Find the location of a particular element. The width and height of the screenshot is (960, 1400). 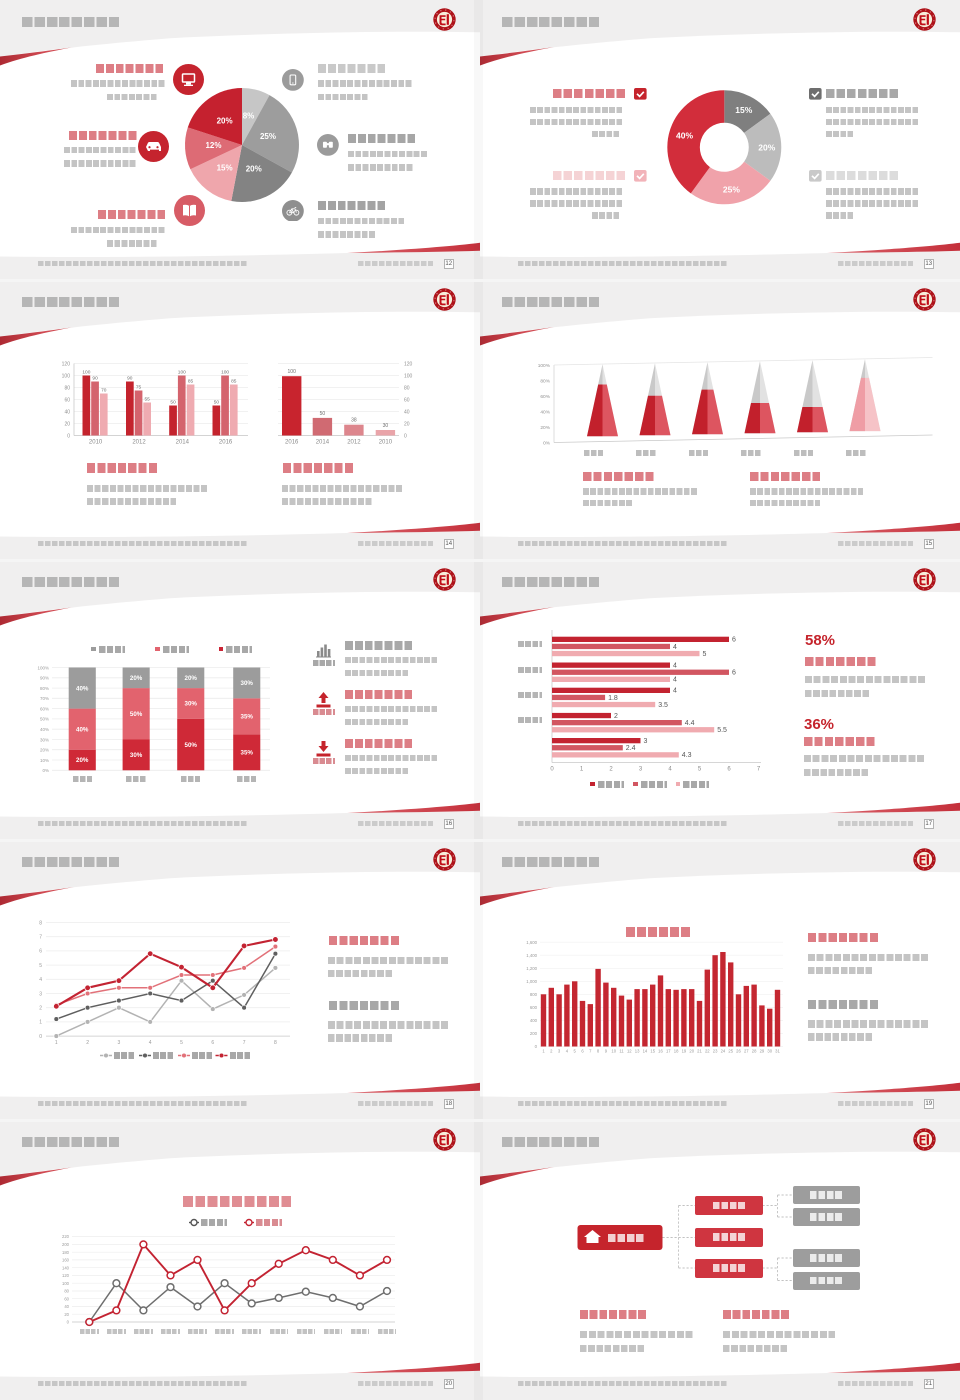

svg-text: 24 is located at coordinates (723, 1050).